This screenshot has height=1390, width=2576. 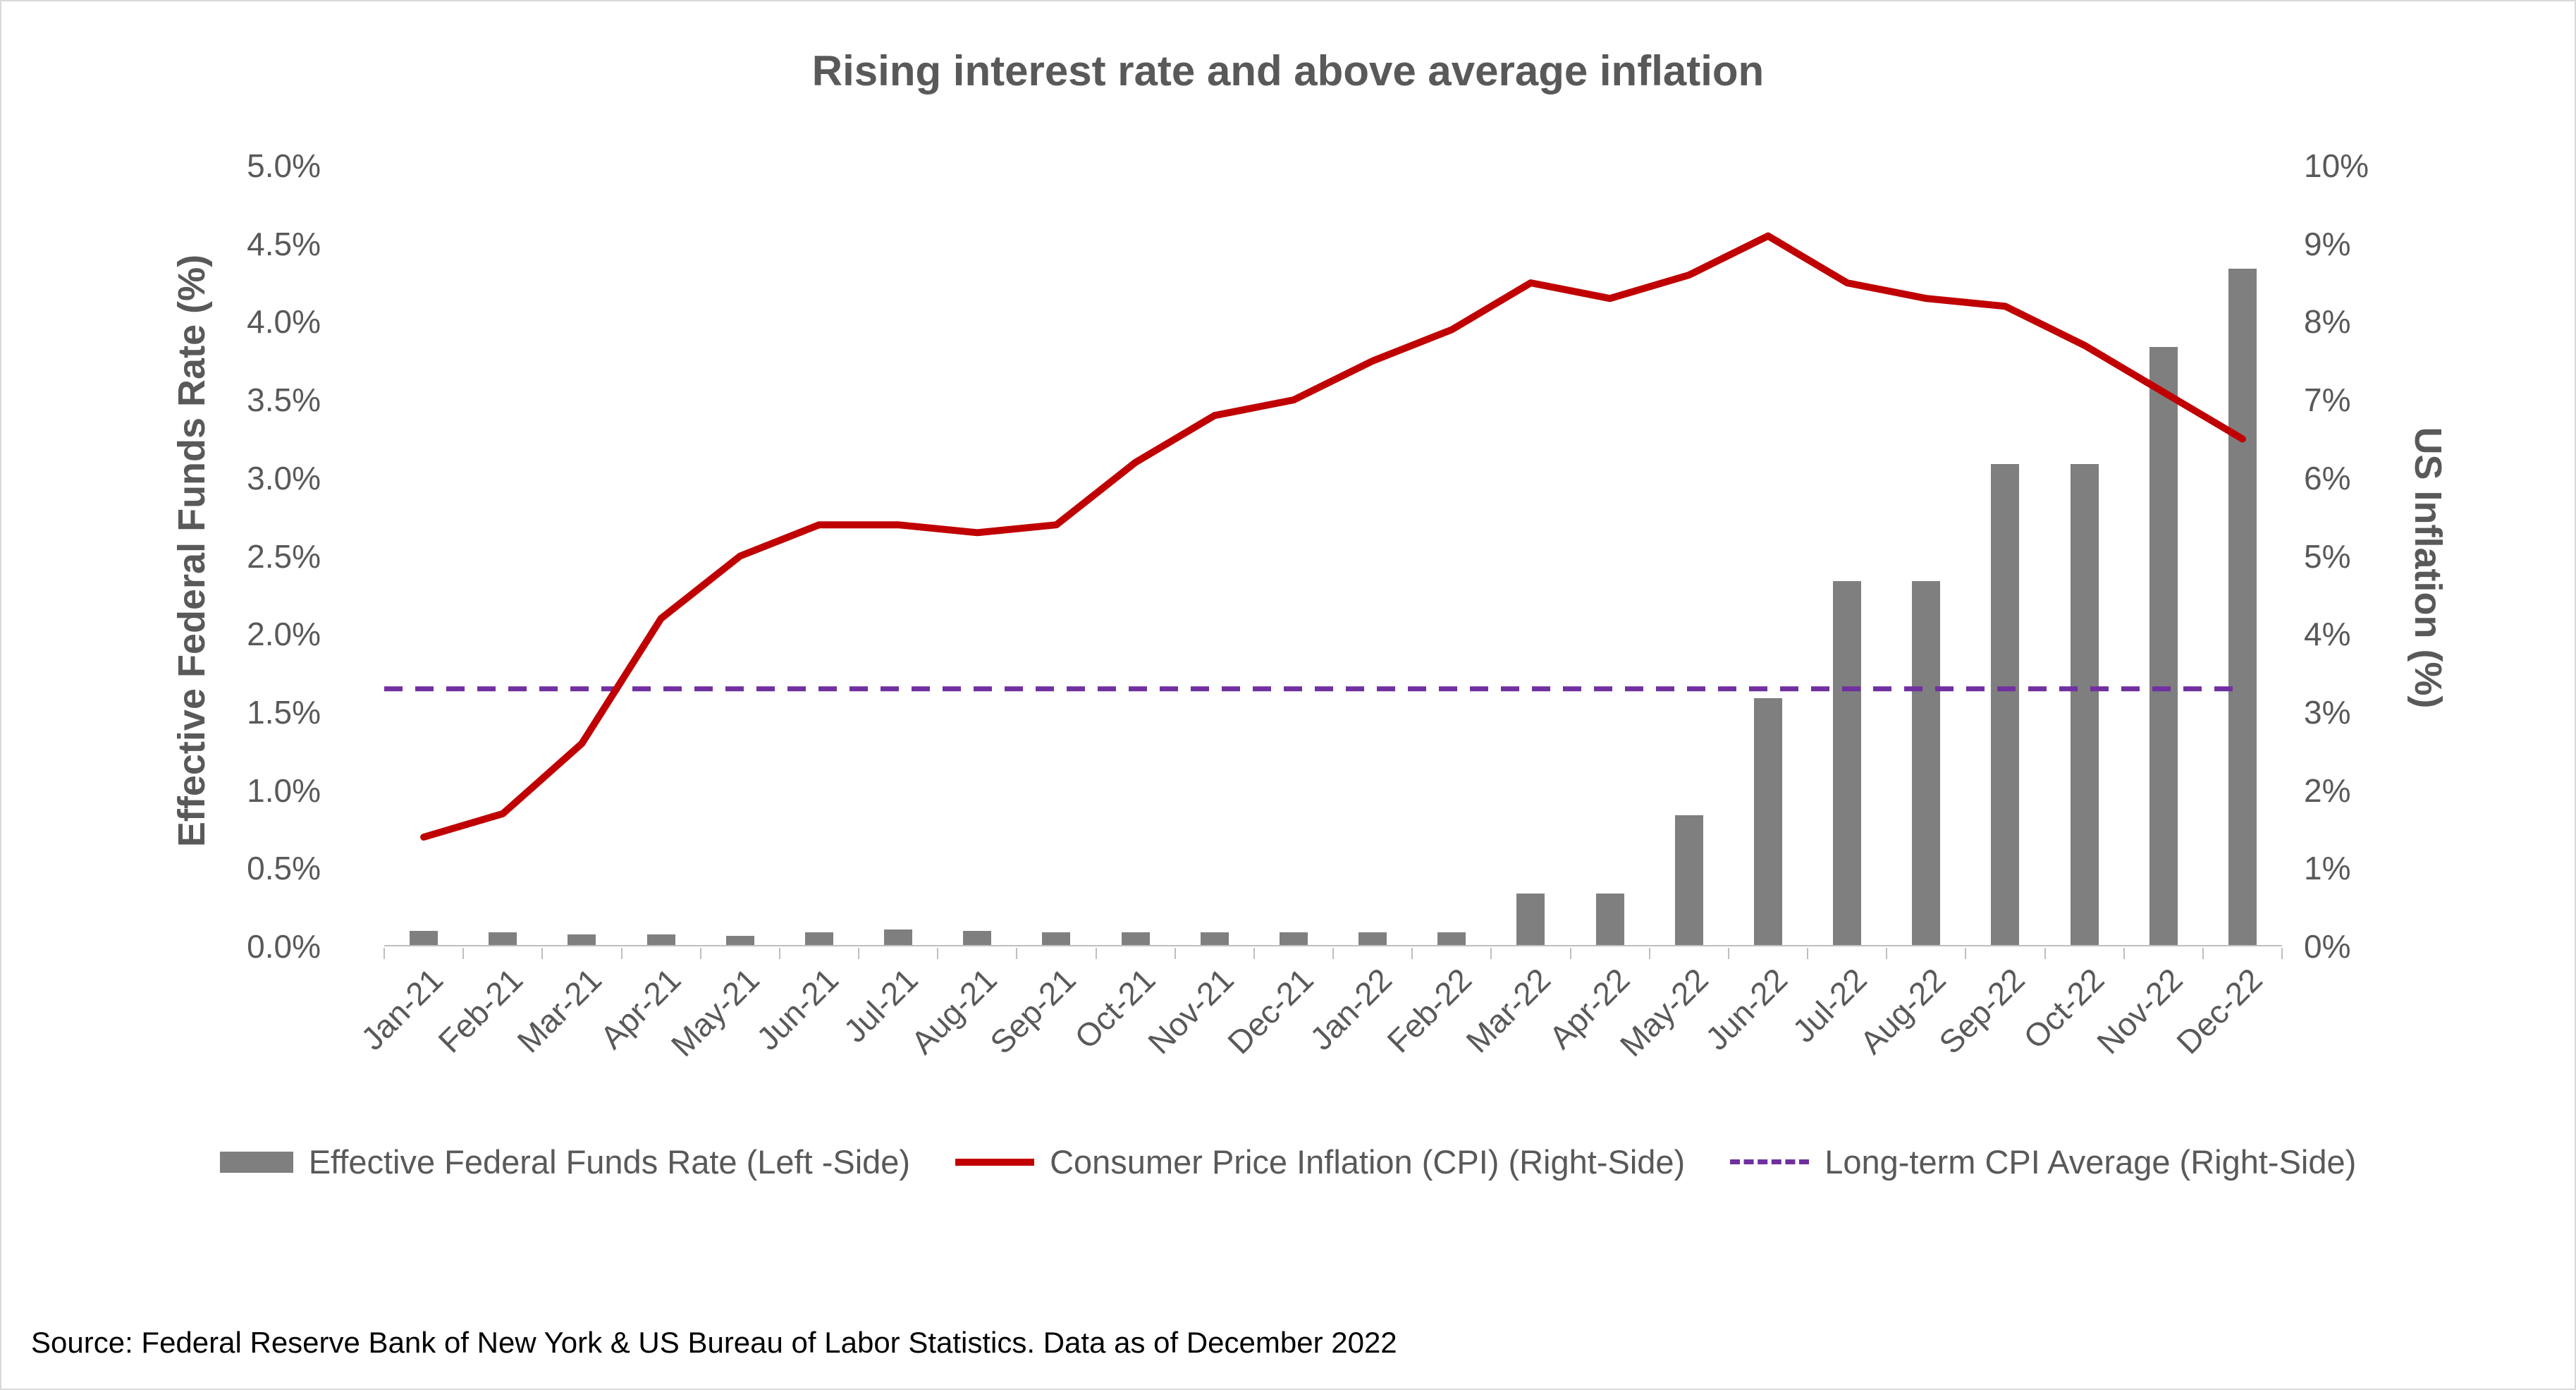 What do you see at coordinates (715, 1012) in the screenshot?
I see `x-axis-label: May-21` at bounding box center [715, 1012].